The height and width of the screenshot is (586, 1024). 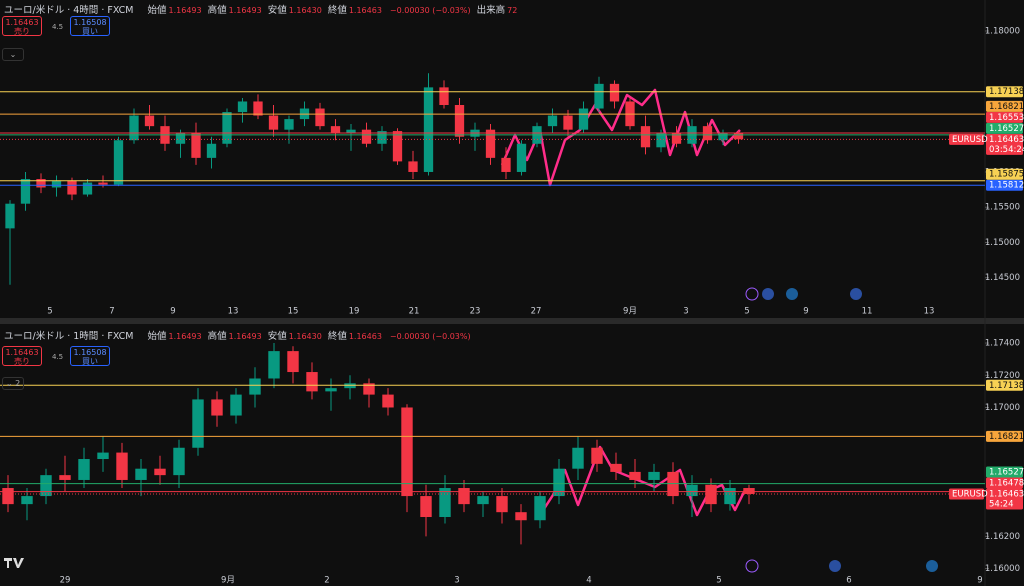 I want to click on x-tick-label: 13, so click(x=233, y=312).